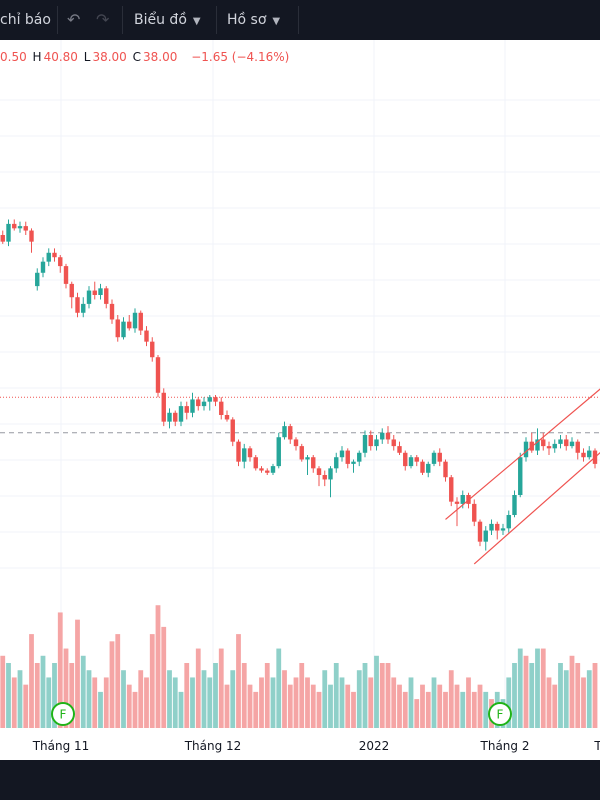 The width and height of the screenshot is (600, 800). Describe the element at coordinates (500, 715) in the screenshot. I see `event-marker-label: F` at that location.